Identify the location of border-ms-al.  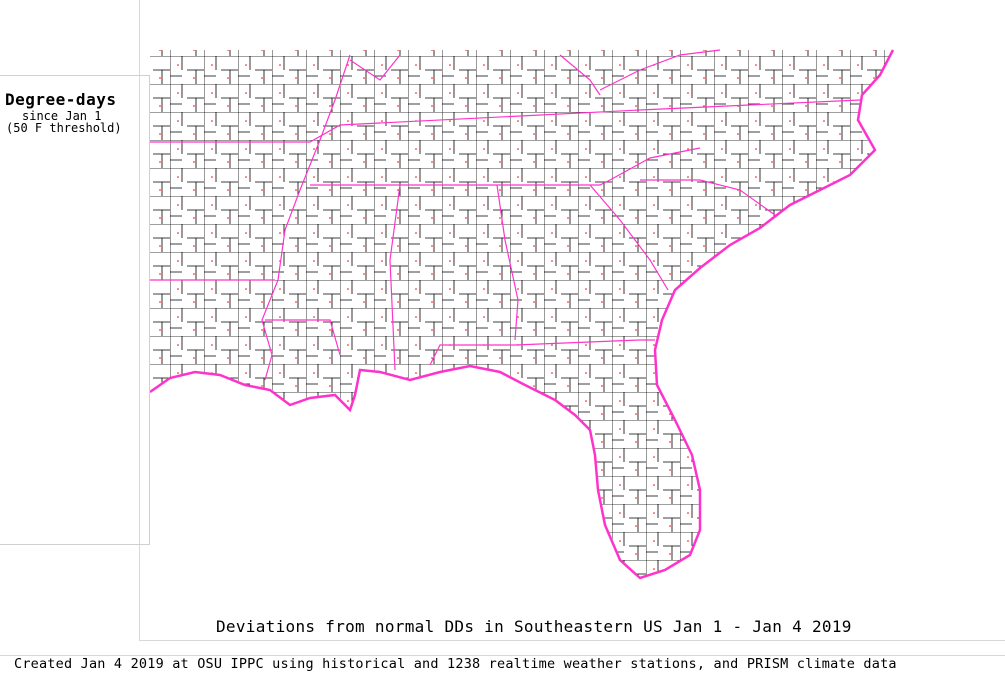
(395, 277).